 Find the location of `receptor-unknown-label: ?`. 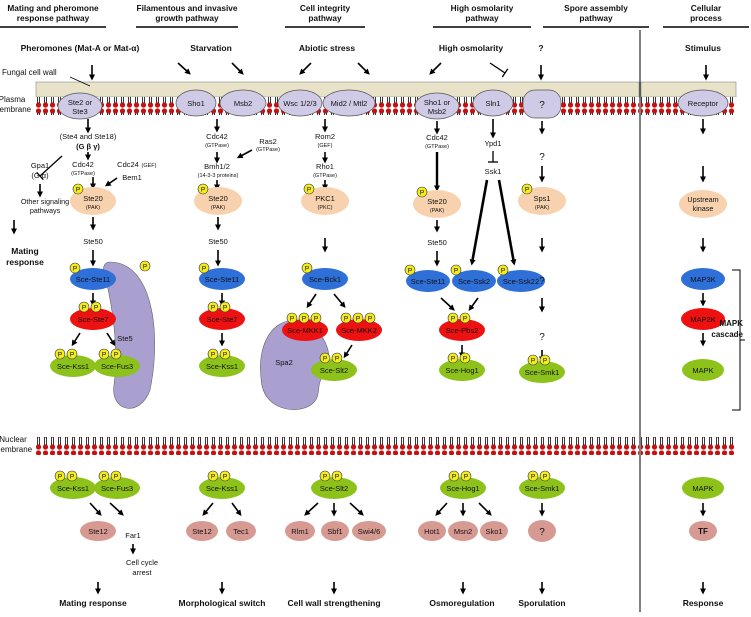

receptor-unknown-label: ? is located at coordinates (542, 105).